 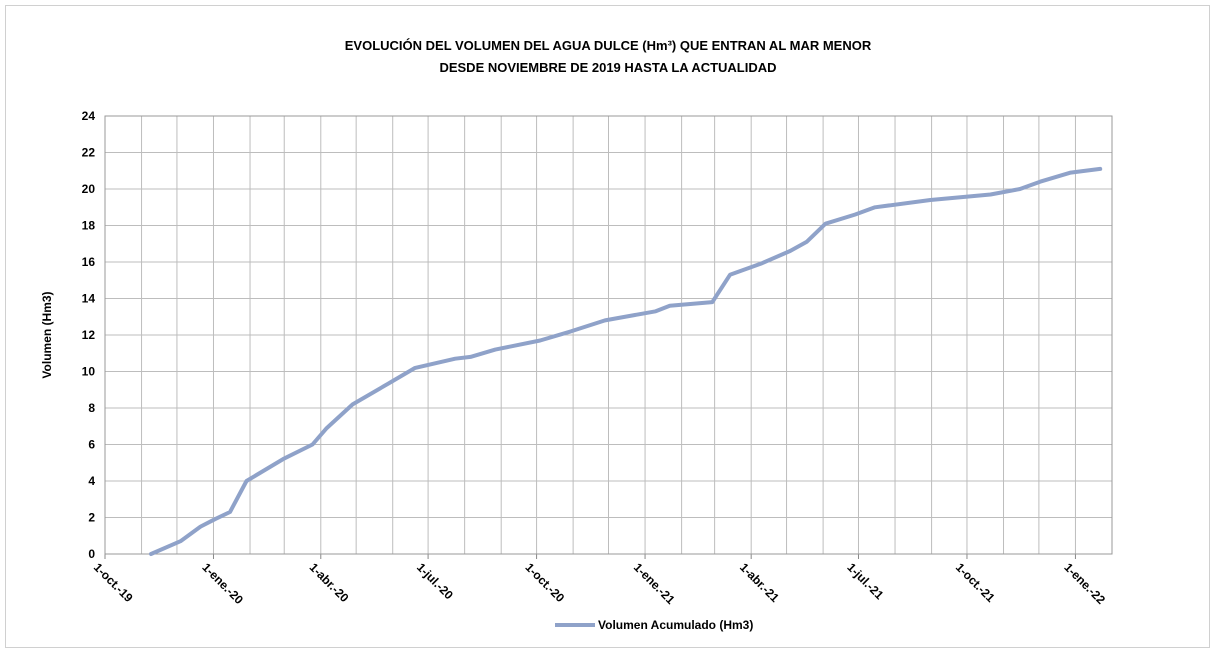 I want to click on y-tick-label: 14, so click(x=89, y=299).